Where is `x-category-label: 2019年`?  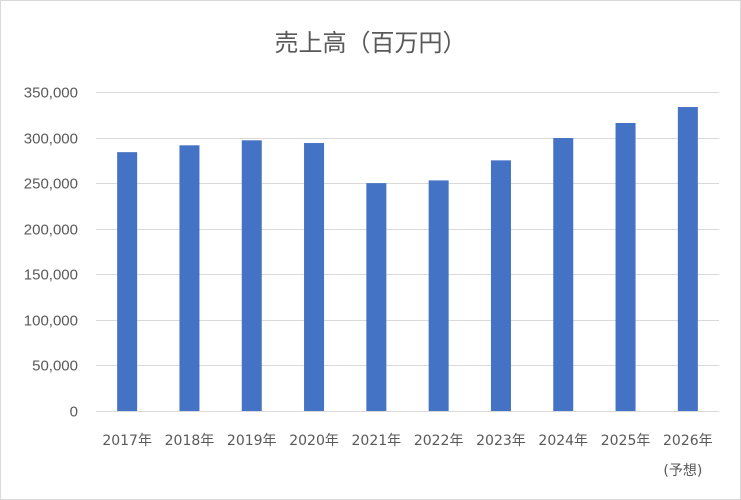 x-category-label: 2019年 is located at coordinates (252, 441).